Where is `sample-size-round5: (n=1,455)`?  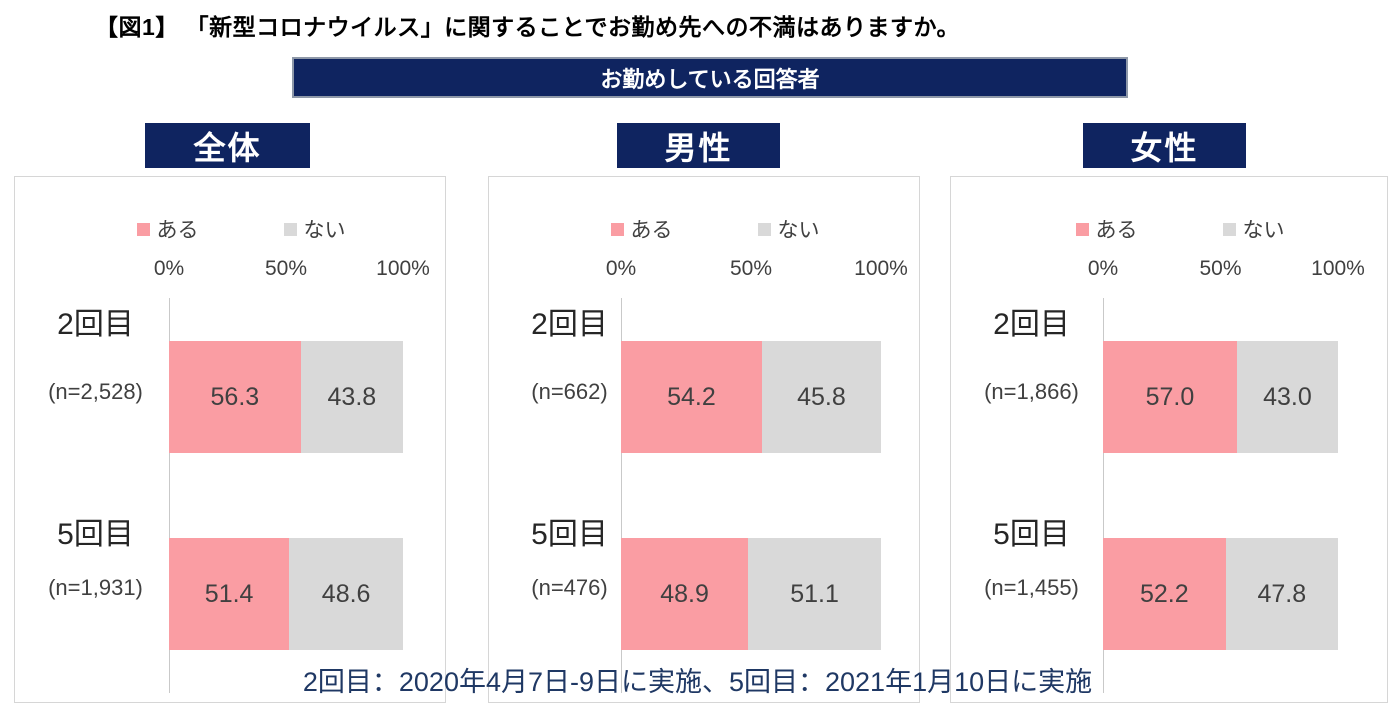
sample-size-round5: (n=1,455) is located at coordinates (1031, 587).